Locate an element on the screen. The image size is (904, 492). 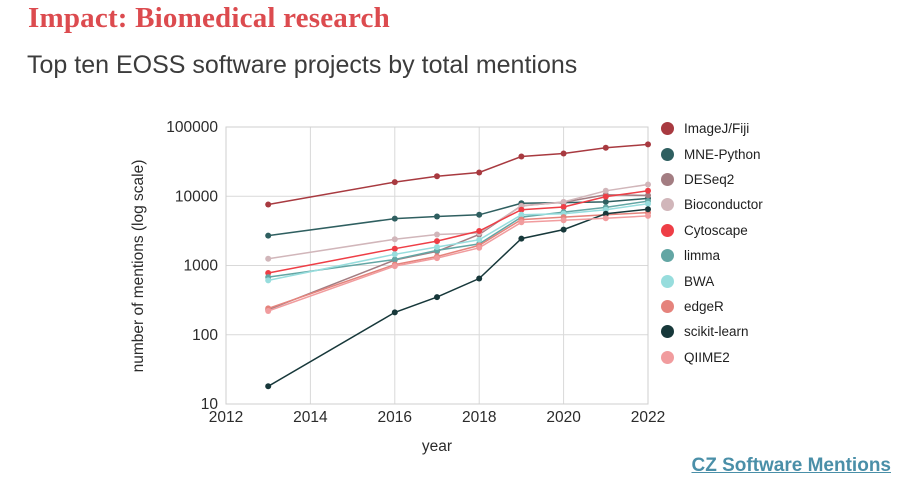
legend-label: Bioconductor is located at coordinates (723, 205).